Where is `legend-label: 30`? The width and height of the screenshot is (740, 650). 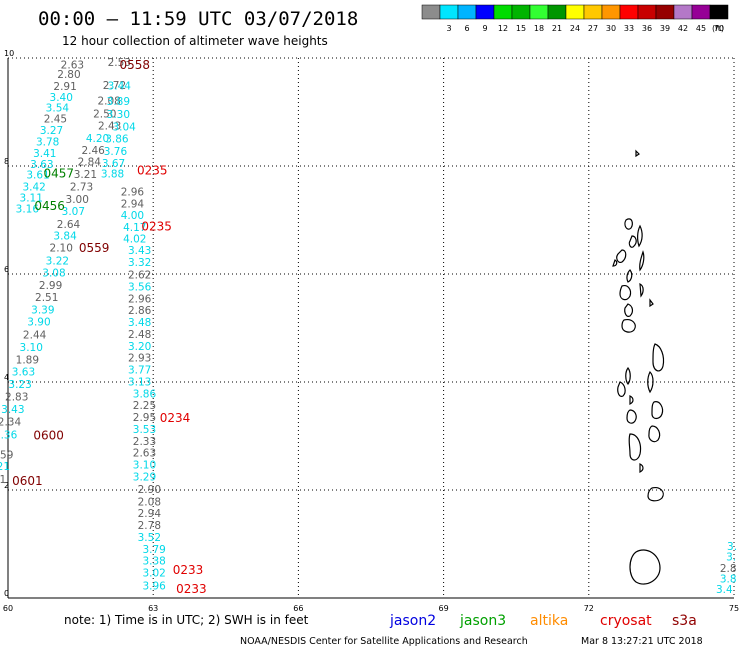 legend-label: 30 is located at coordinates (611, 28).